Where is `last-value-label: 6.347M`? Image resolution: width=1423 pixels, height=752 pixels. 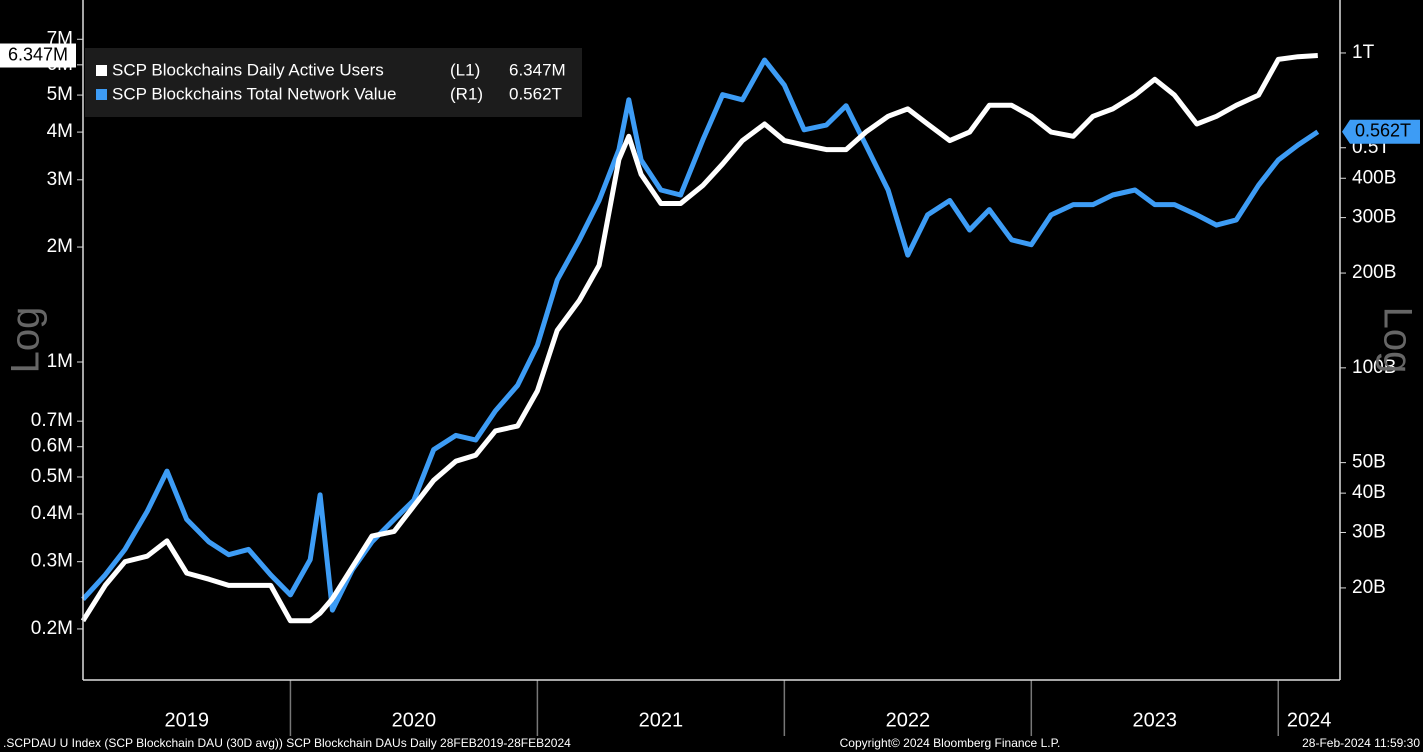
last-value-label: 6.347M is located at coordinates (38, 54).